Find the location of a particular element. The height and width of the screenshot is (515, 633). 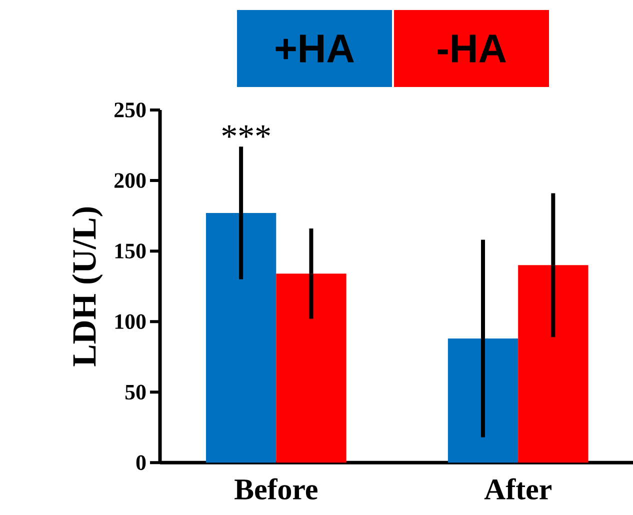

annotation: *** is located at coordinates (246, 131).